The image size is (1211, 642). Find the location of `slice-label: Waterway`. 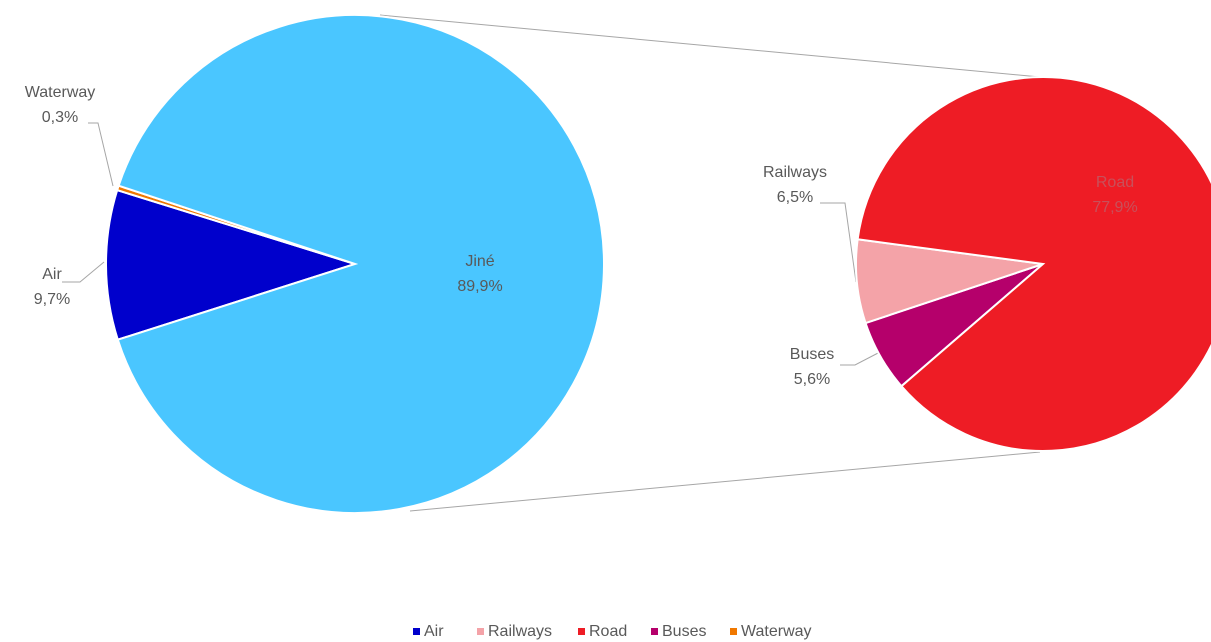

slice-label: Waterway is located at coordinates (60, 92).